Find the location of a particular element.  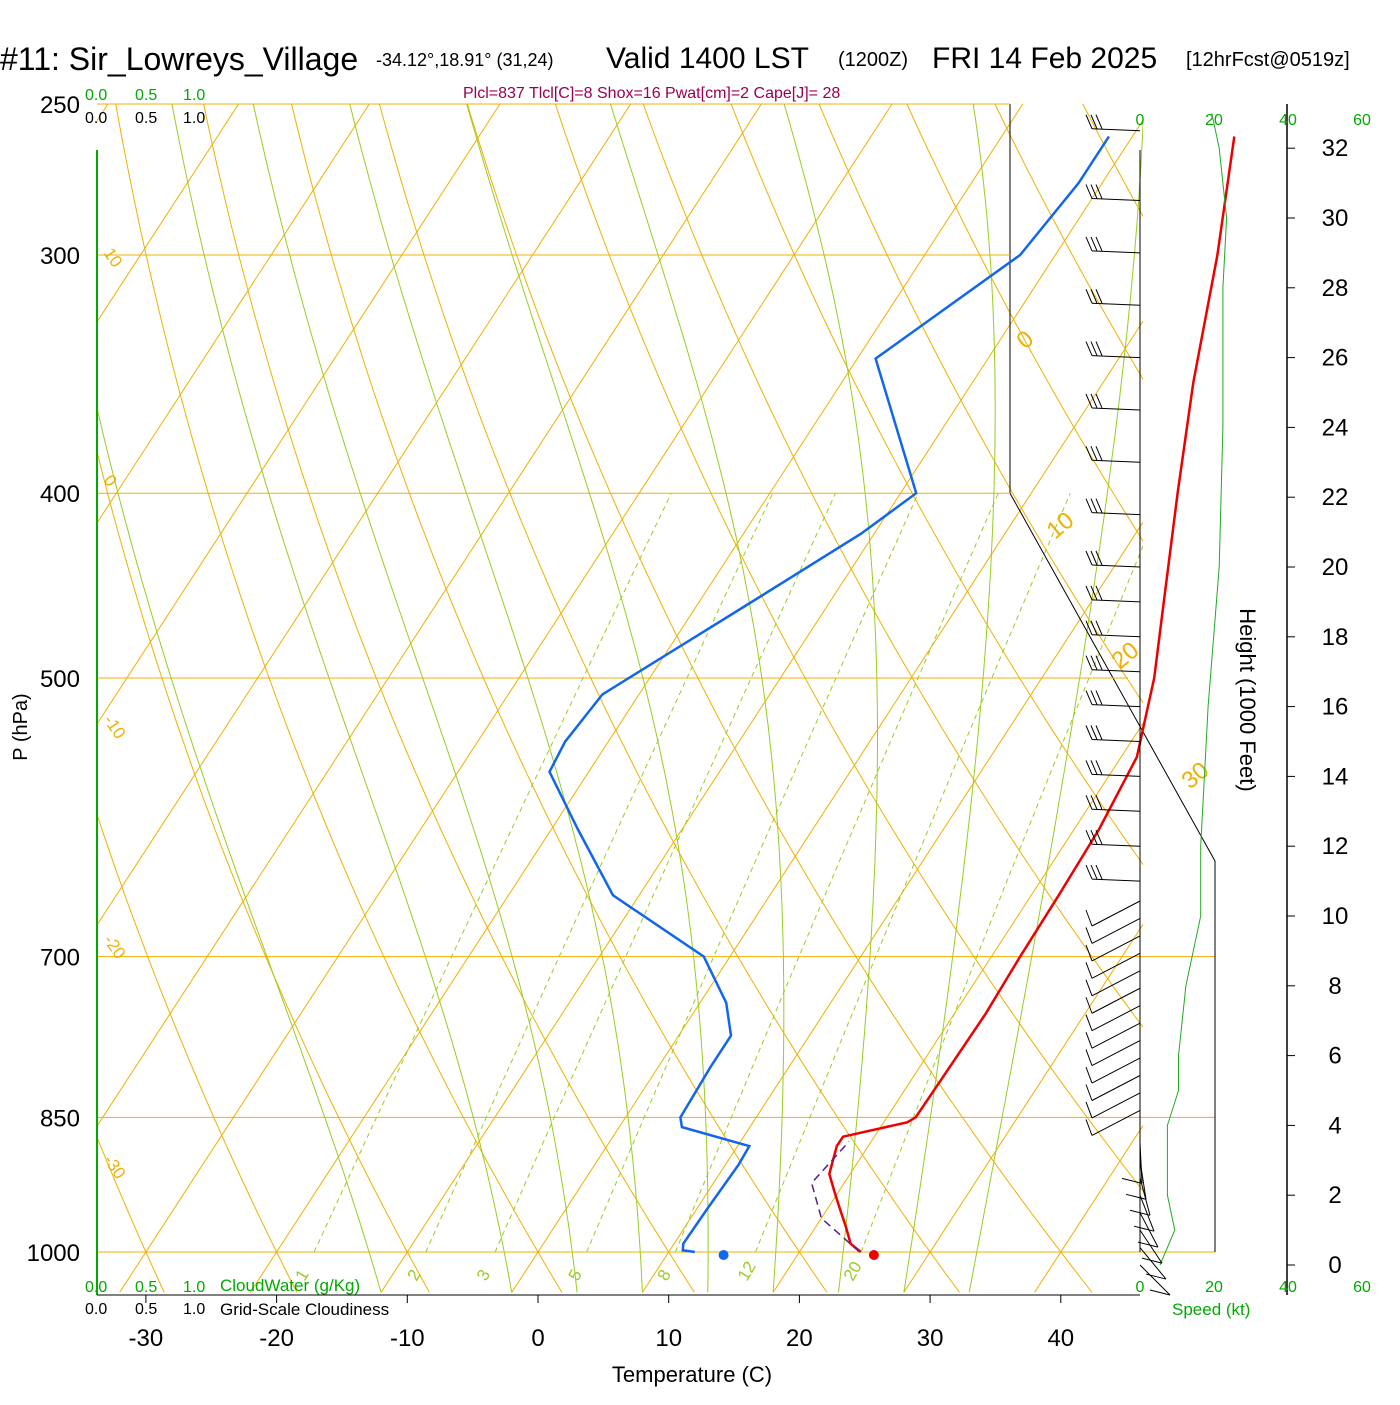

height-tick-label: 16 is located at coordinates (1335, 707).